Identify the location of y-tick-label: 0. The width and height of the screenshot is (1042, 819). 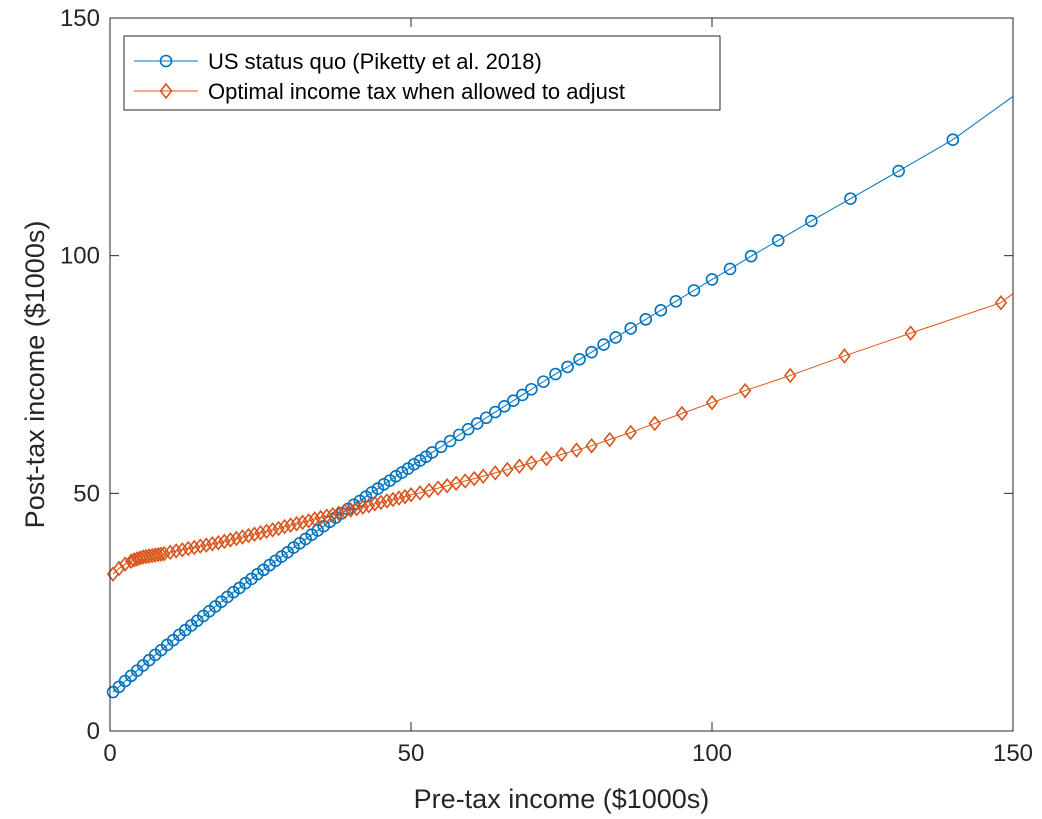
(93, 731).